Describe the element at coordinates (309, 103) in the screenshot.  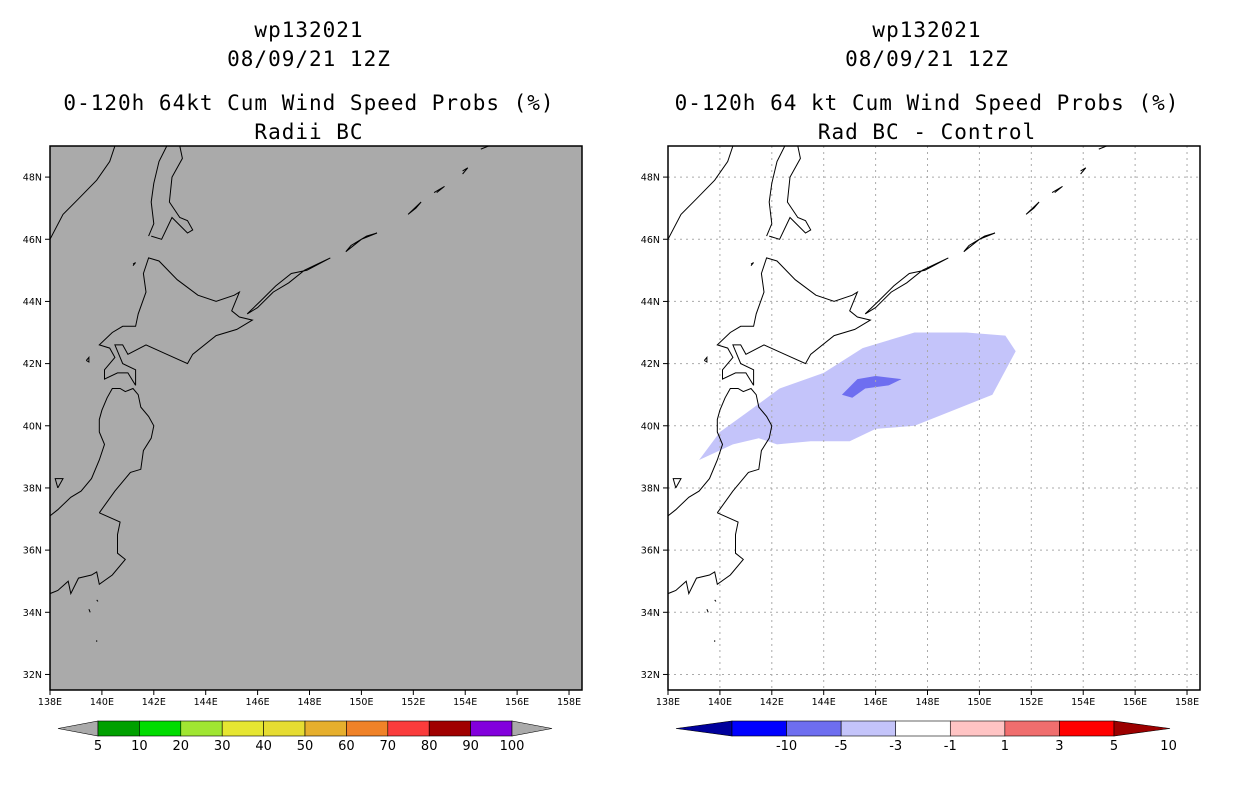
I see `product-title: 0-120h 64kt Cum Wind Speed Probs (%)` at that location.